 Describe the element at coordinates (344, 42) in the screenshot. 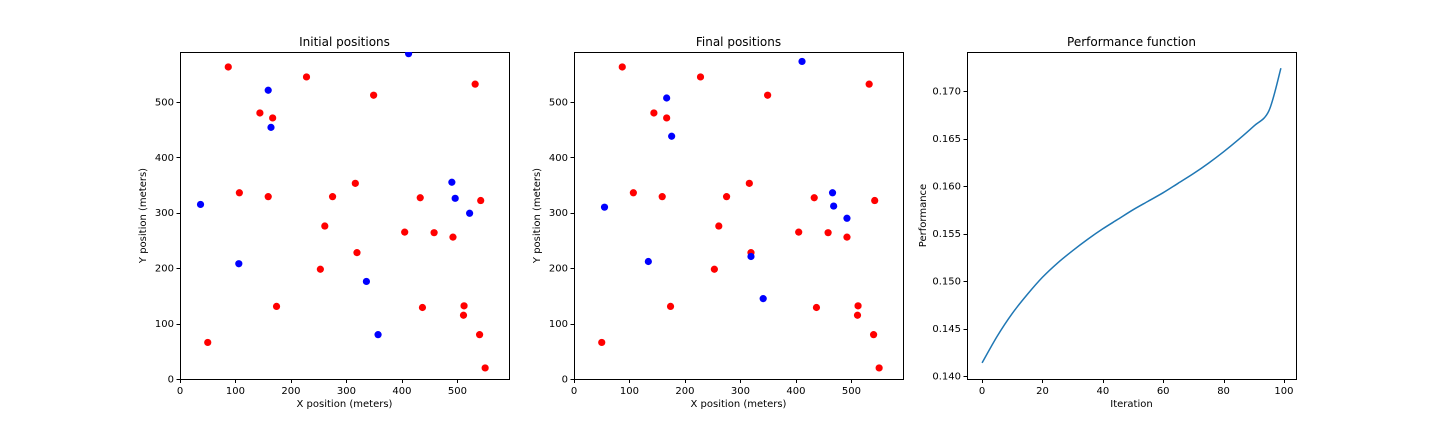

I see `chart-title: Initial positions` at that location.